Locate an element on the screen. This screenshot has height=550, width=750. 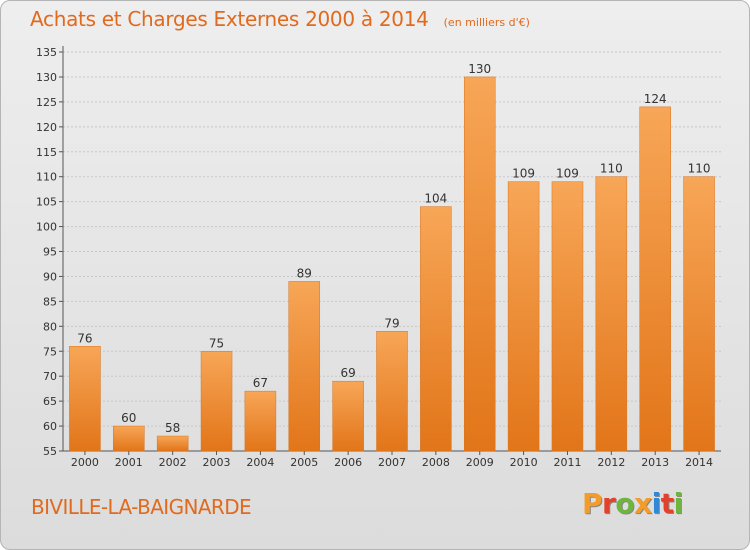
y-tick-label: 100 is located at coordinates (46, 227).